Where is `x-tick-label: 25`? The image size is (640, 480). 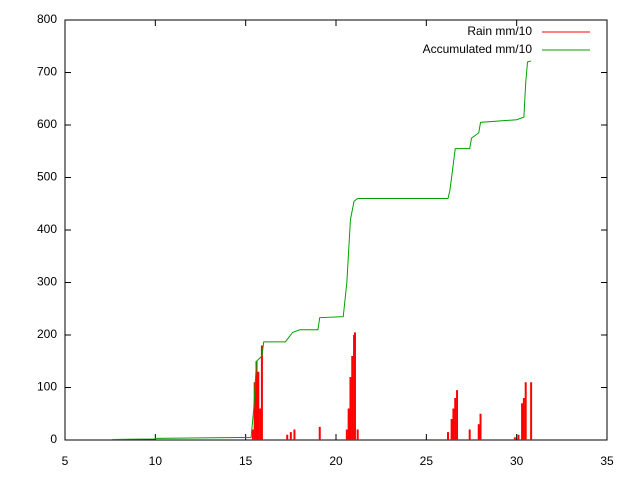 x-tick-label: 25 is located at coordinates (427, 461).